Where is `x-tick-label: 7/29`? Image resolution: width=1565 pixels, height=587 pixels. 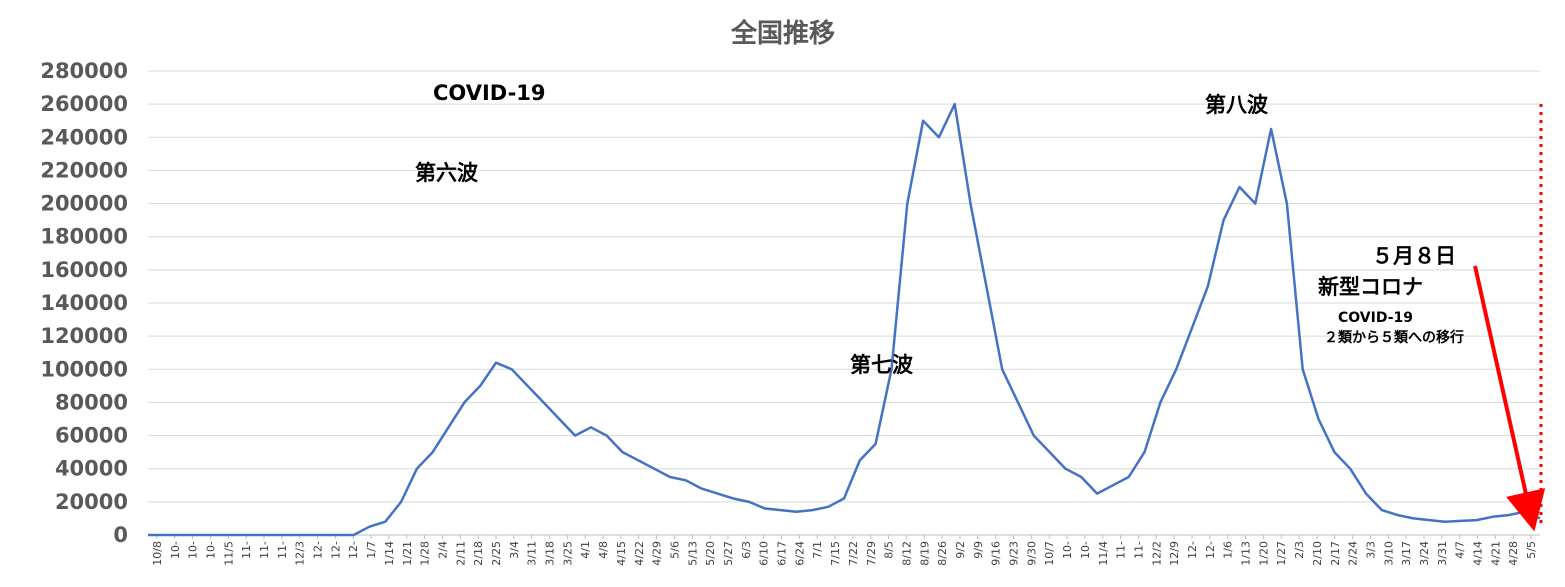 x-tick-label: 7/29 is located at coordinates (871, 553).